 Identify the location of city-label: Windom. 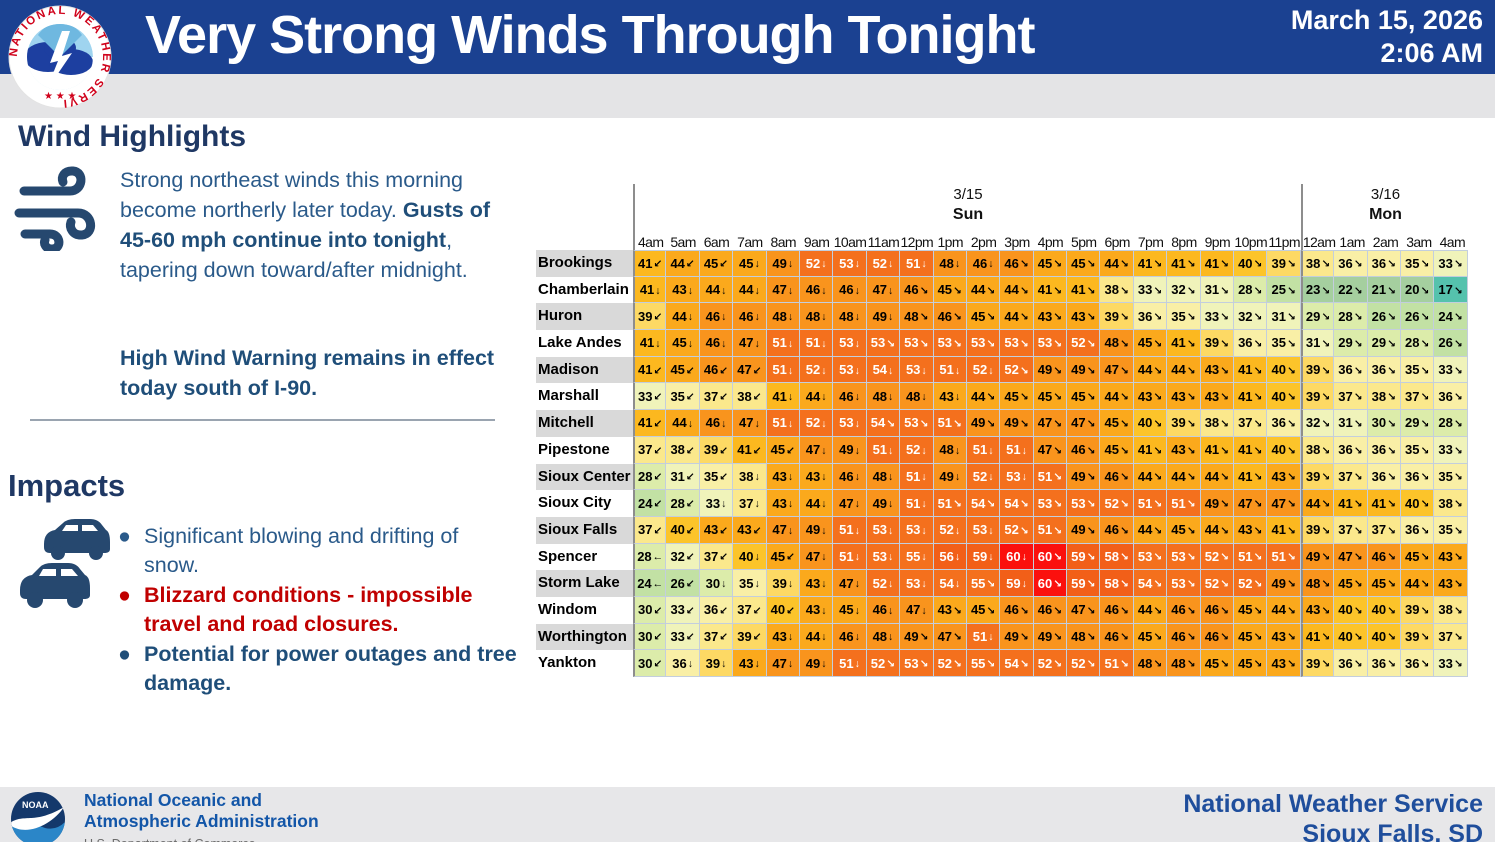
(584, 610).